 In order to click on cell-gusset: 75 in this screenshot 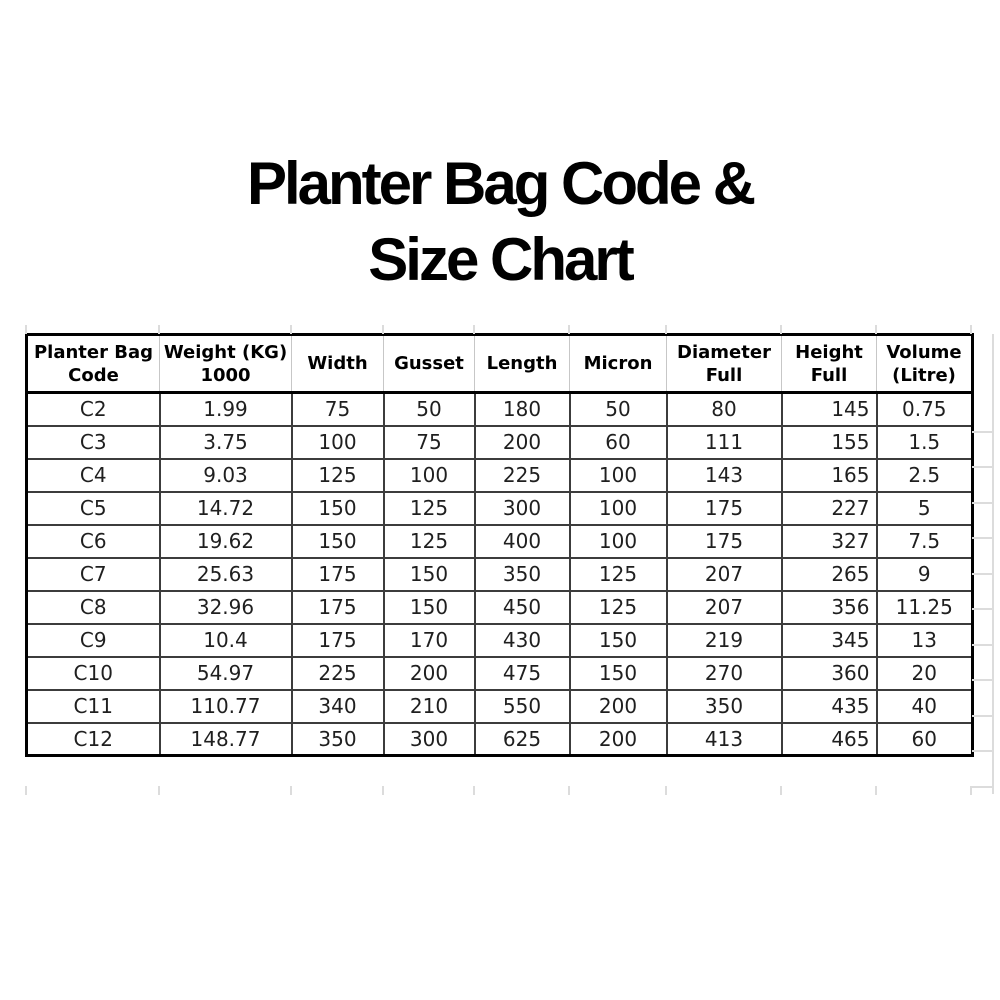, I will do `click(429, 442)`.